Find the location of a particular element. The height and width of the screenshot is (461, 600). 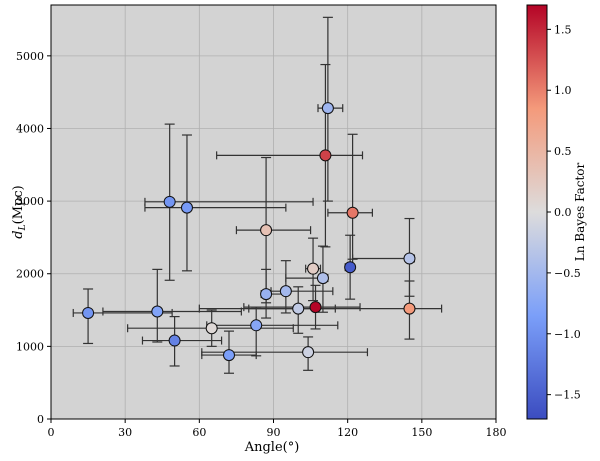

x-tick-label: 60 is located at coordinates (199, 432).